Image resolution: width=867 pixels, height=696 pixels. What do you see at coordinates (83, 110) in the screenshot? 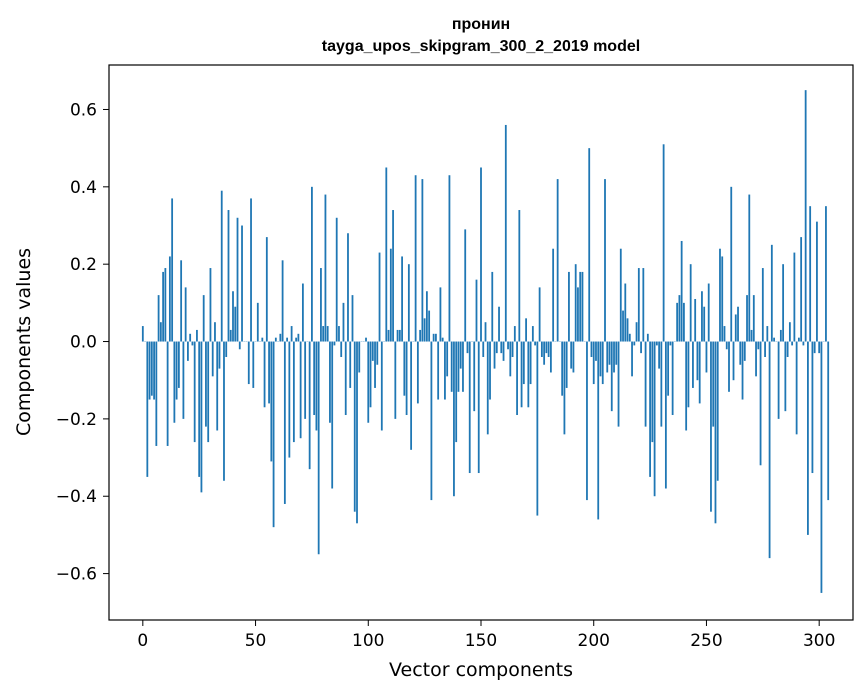
I see `y-tick-label-6: 0.6` at bounding box center [83, 110].